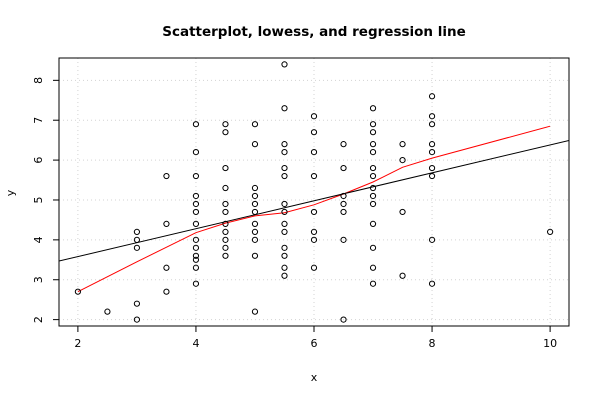 The height and width of the screenshot is (400, 599). I want to click on y-tick-label: 4, so click(38, 239).